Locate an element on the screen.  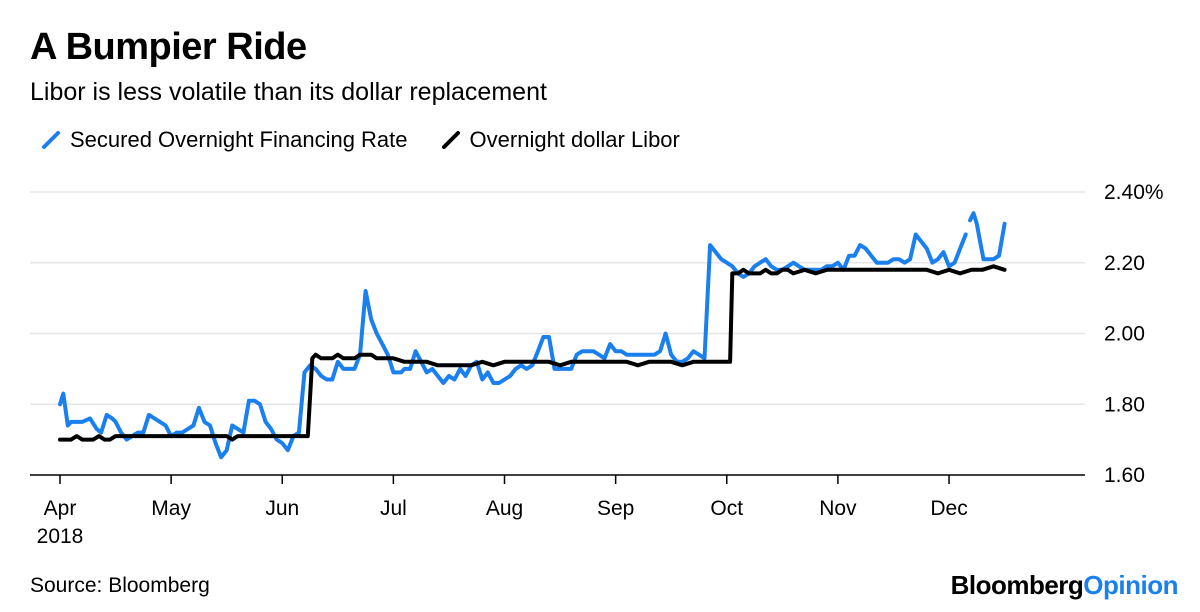
legend-item-sofr: Secured Overnight Financing Rate is located at coordinates (224, 140).